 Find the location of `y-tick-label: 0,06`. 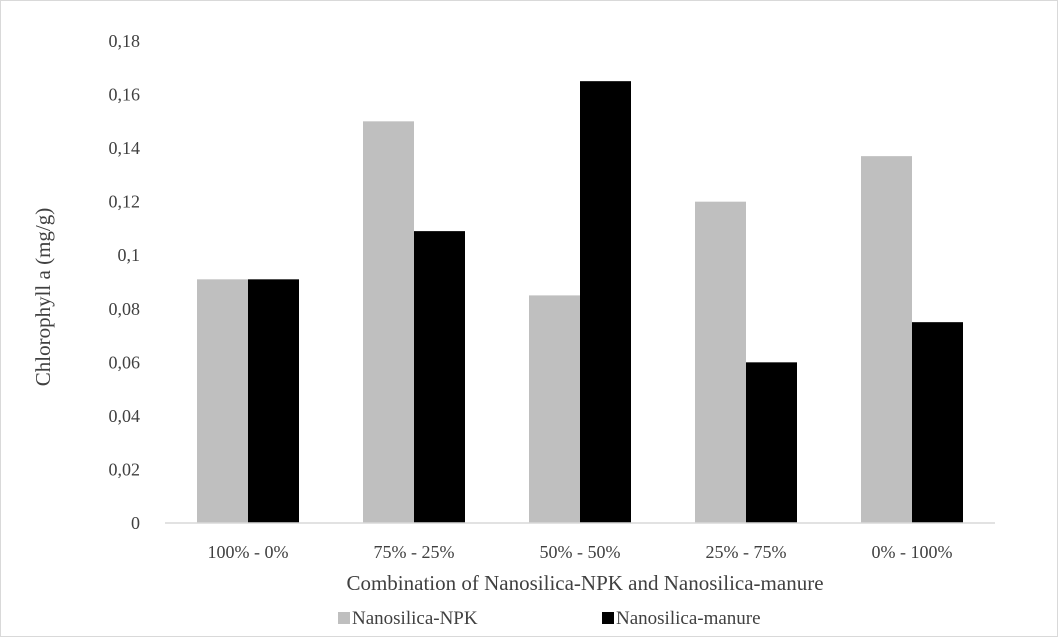

y-tick-label: 0,06 is located at coordinates (125, 362).